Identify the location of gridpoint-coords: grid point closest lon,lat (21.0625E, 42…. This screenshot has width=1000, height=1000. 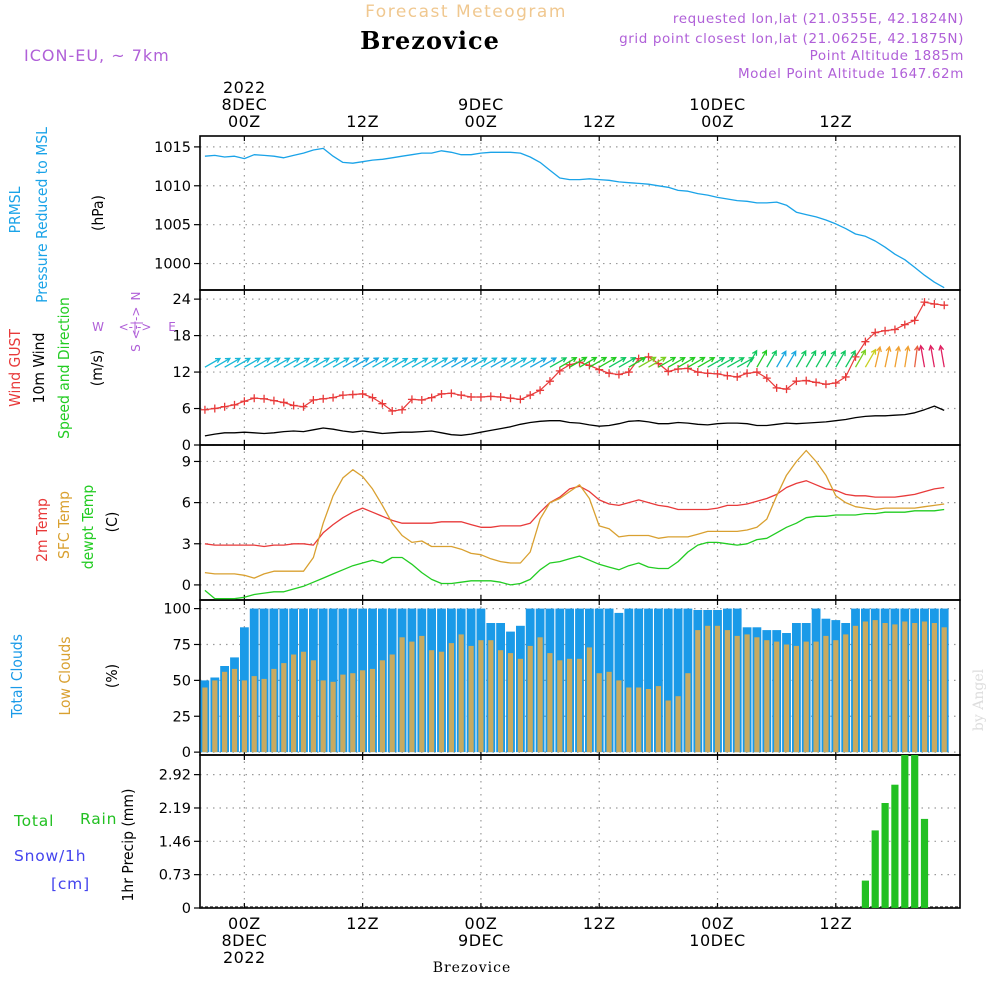
(791, 39).